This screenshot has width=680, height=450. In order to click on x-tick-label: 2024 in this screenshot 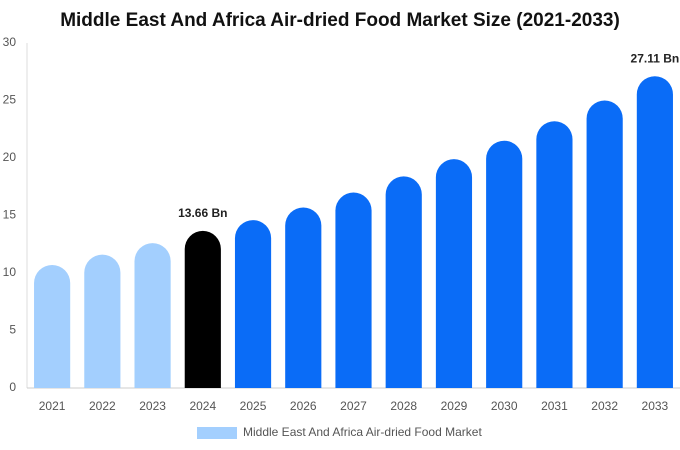, I will do `click(202, 406)`.